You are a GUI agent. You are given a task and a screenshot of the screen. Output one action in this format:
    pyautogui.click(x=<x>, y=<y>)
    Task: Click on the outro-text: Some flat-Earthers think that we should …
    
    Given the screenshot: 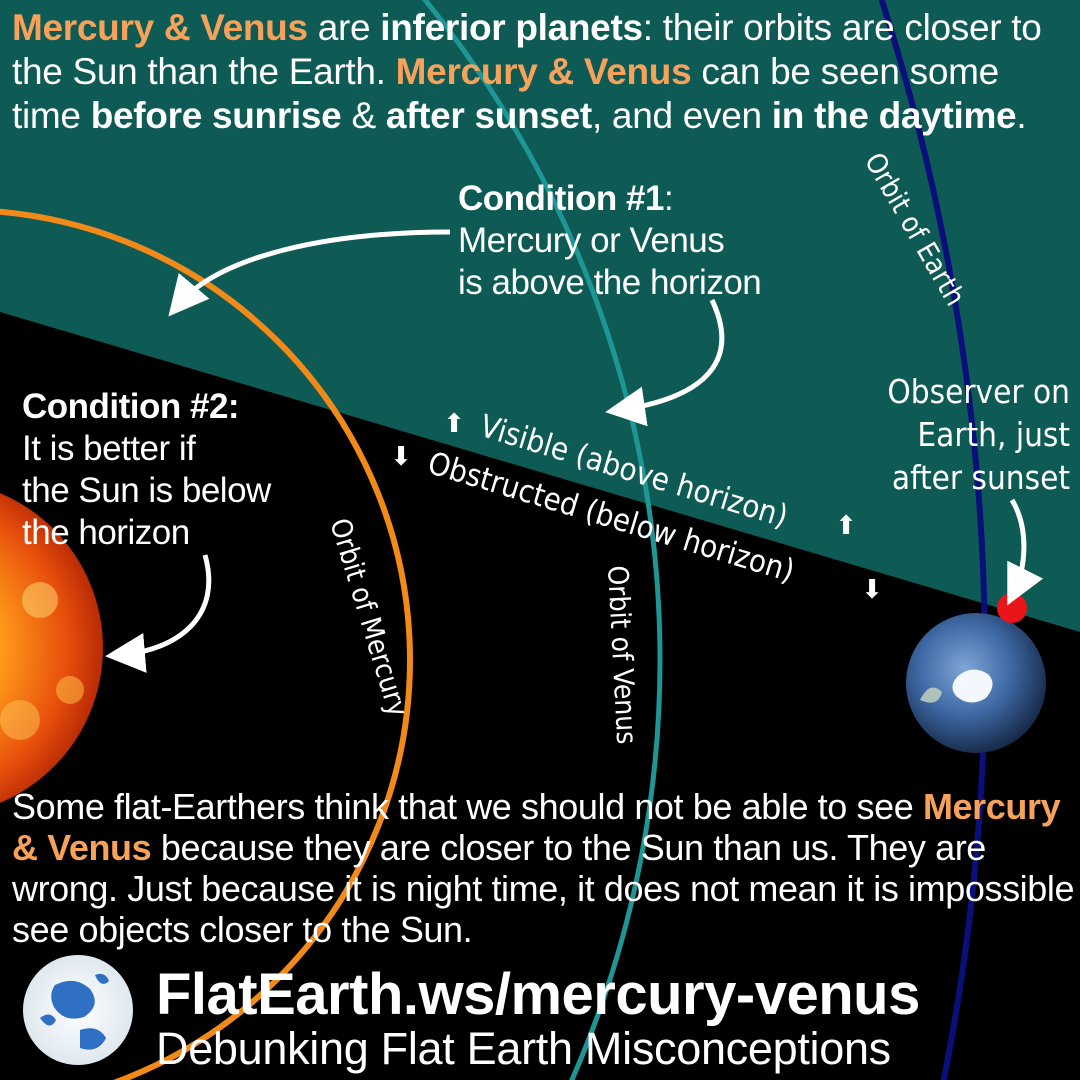 What is the action you would take?
    pyautogui.click(x=544, y=868)
    